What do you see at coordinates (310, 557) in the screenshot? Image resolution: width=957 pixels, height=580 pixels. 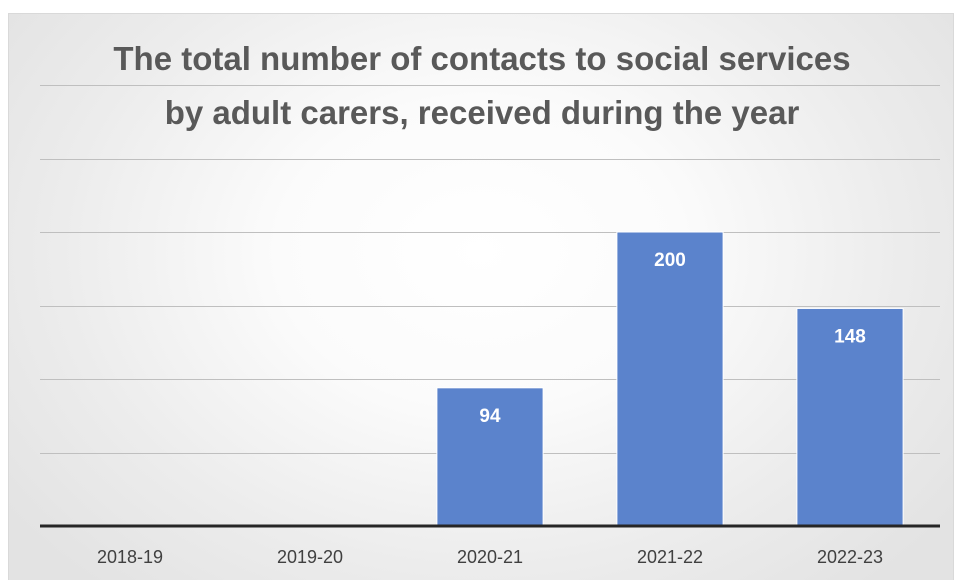 I see `x-tick-label-2019-20: 2019-20` at bounding box center [310, 557].